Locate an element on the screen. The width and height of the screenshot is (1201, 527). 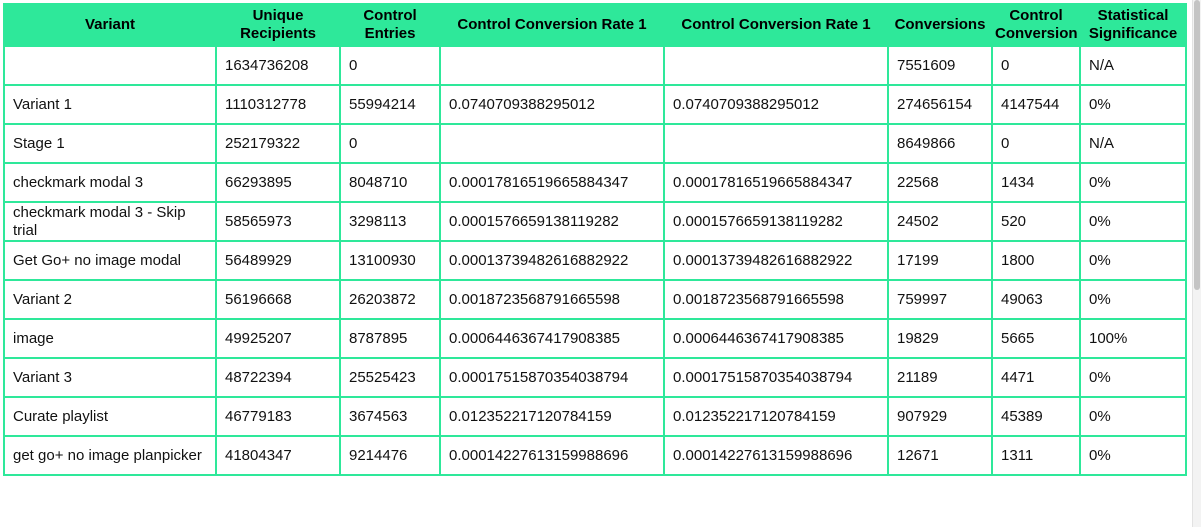
scrollbar-thumb is located at coordinates (1197, 145).